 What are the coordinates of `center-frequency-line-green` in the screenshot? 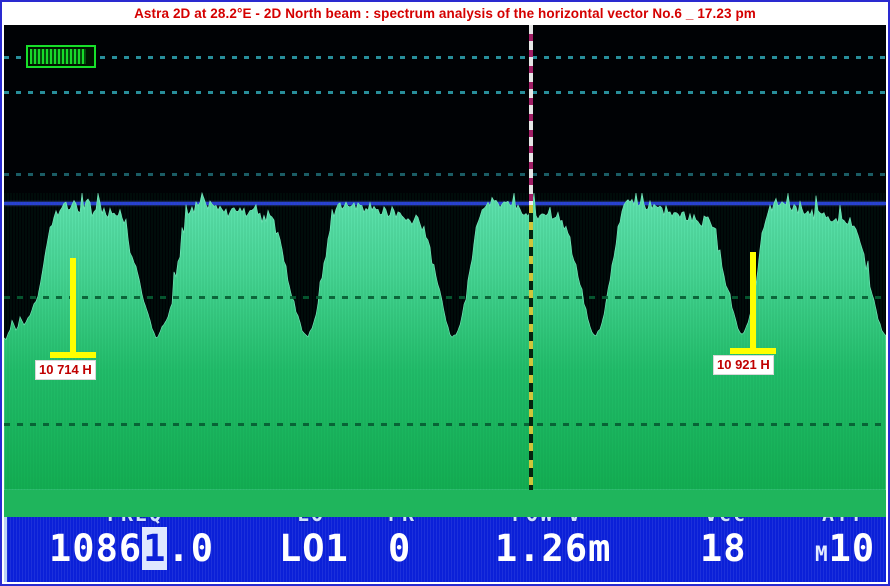 It's located at (531, 347).